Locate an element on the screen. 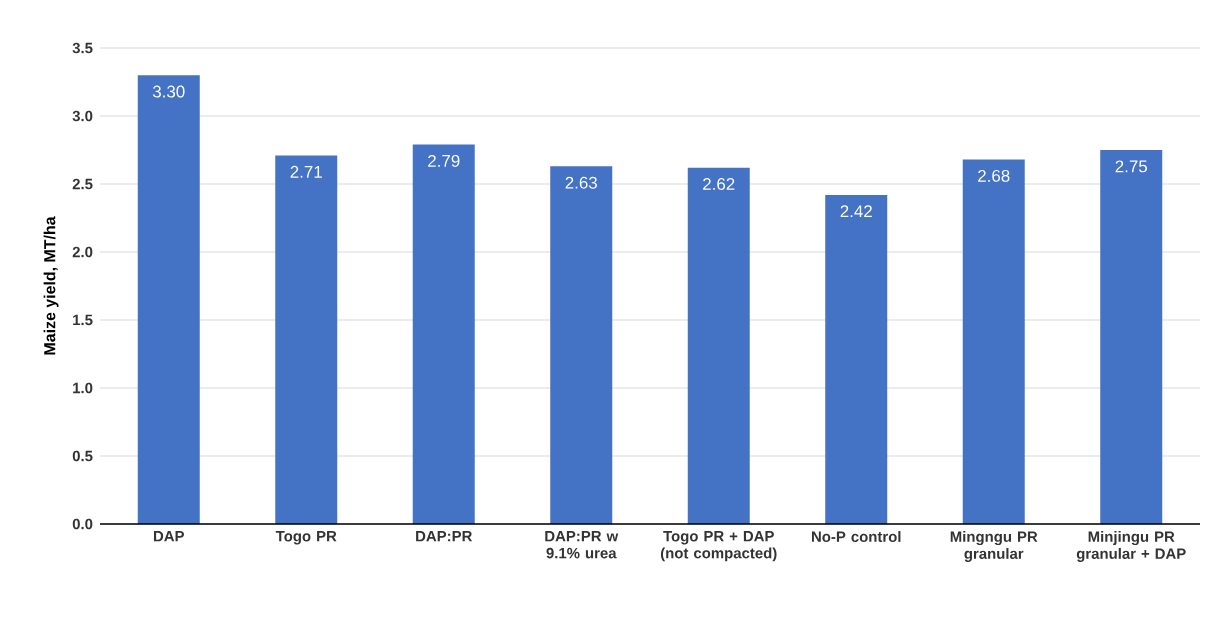  y-tick-label: 3.0 is located at coordinates (82, 116).